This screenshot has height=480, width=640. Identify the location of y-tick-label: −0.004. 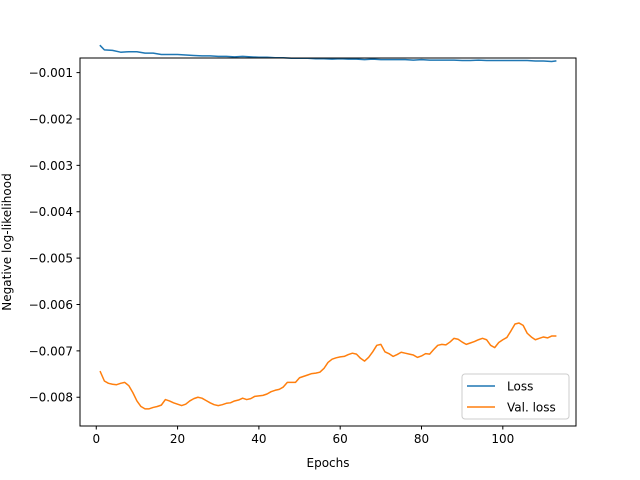
(51, 212).